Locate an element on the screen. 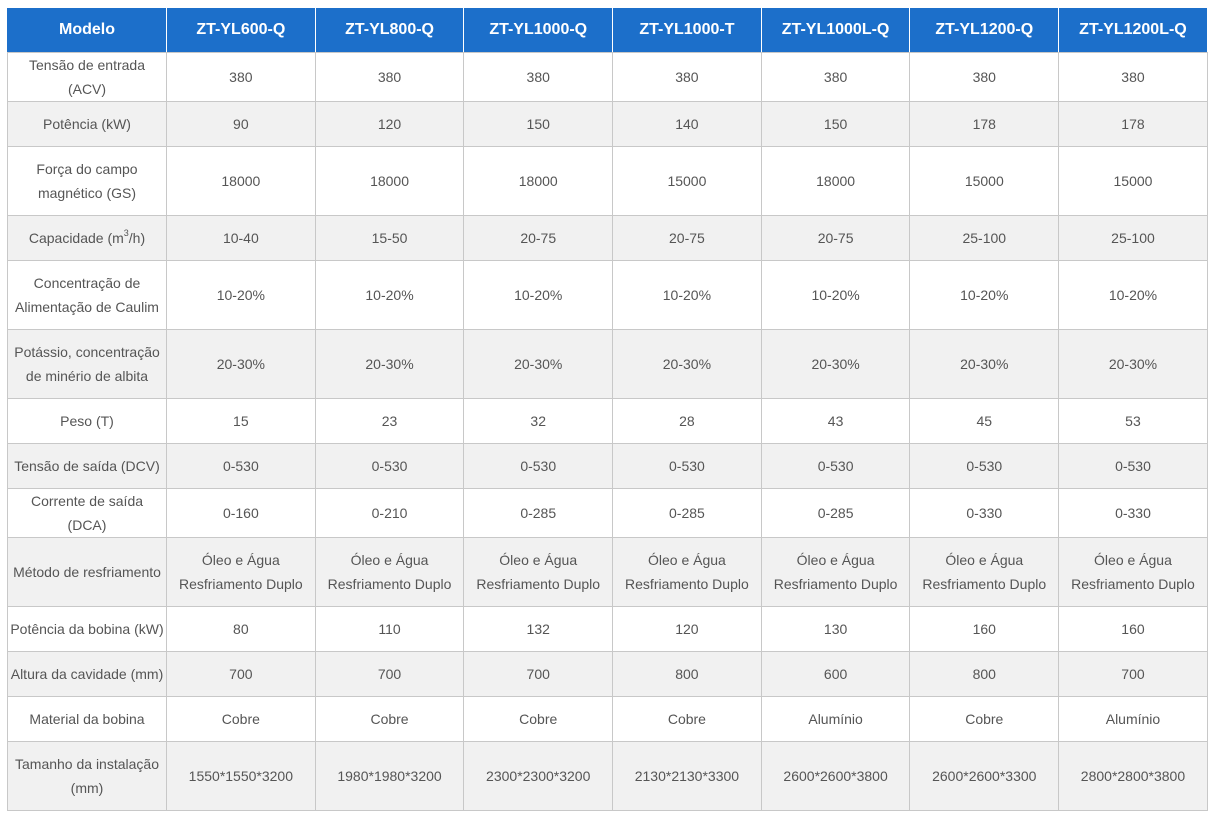 This screenshot has width=1221, height=820. table-cell: 1550*1550*3200 is located at coordinates (241, 776).